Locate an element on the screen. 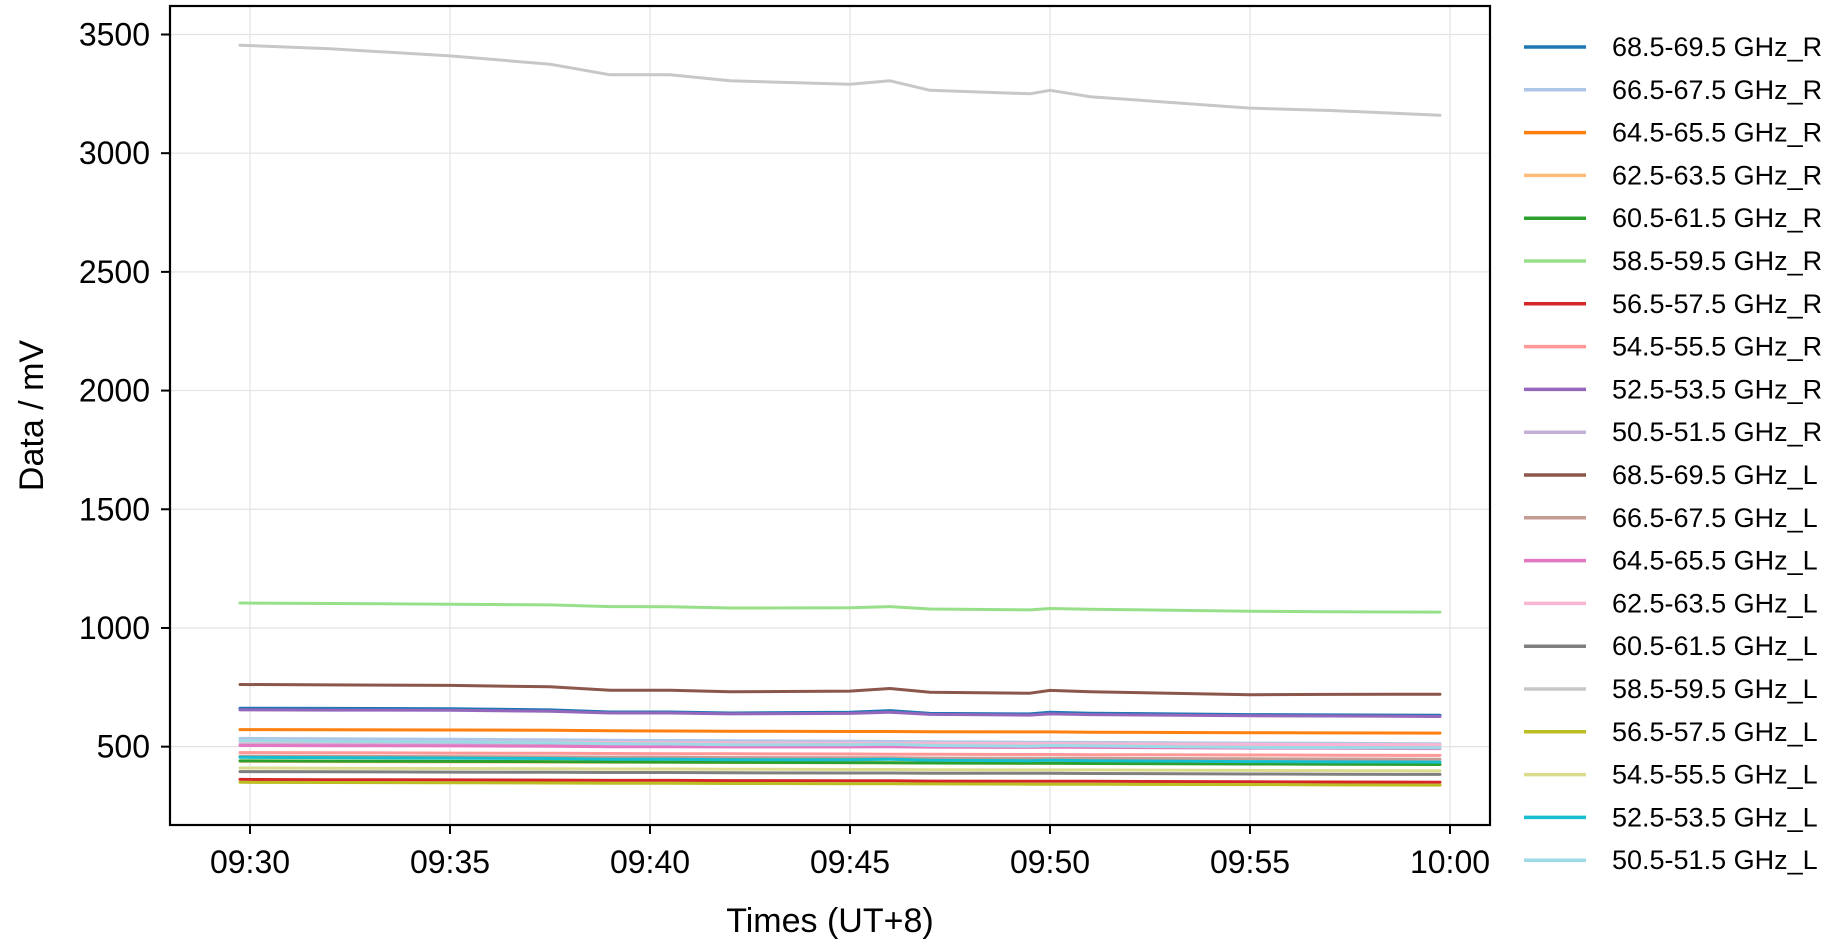  x-tick-label: 09:35 is located at coordinates (450, 862).